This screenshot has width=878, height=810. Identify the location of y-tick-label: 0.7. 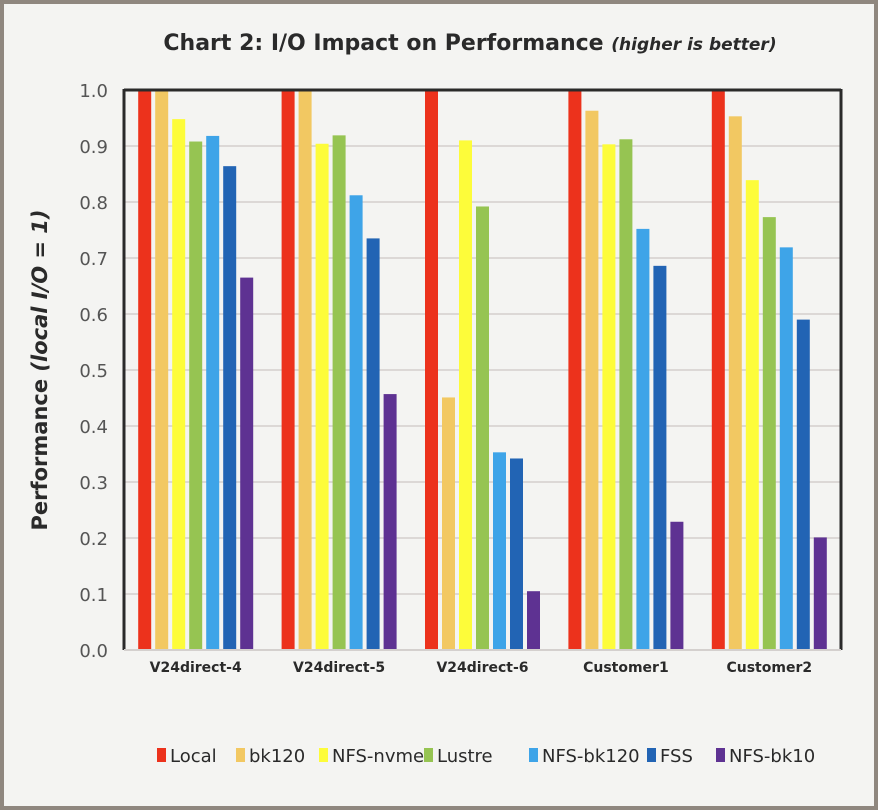
(93, 259).